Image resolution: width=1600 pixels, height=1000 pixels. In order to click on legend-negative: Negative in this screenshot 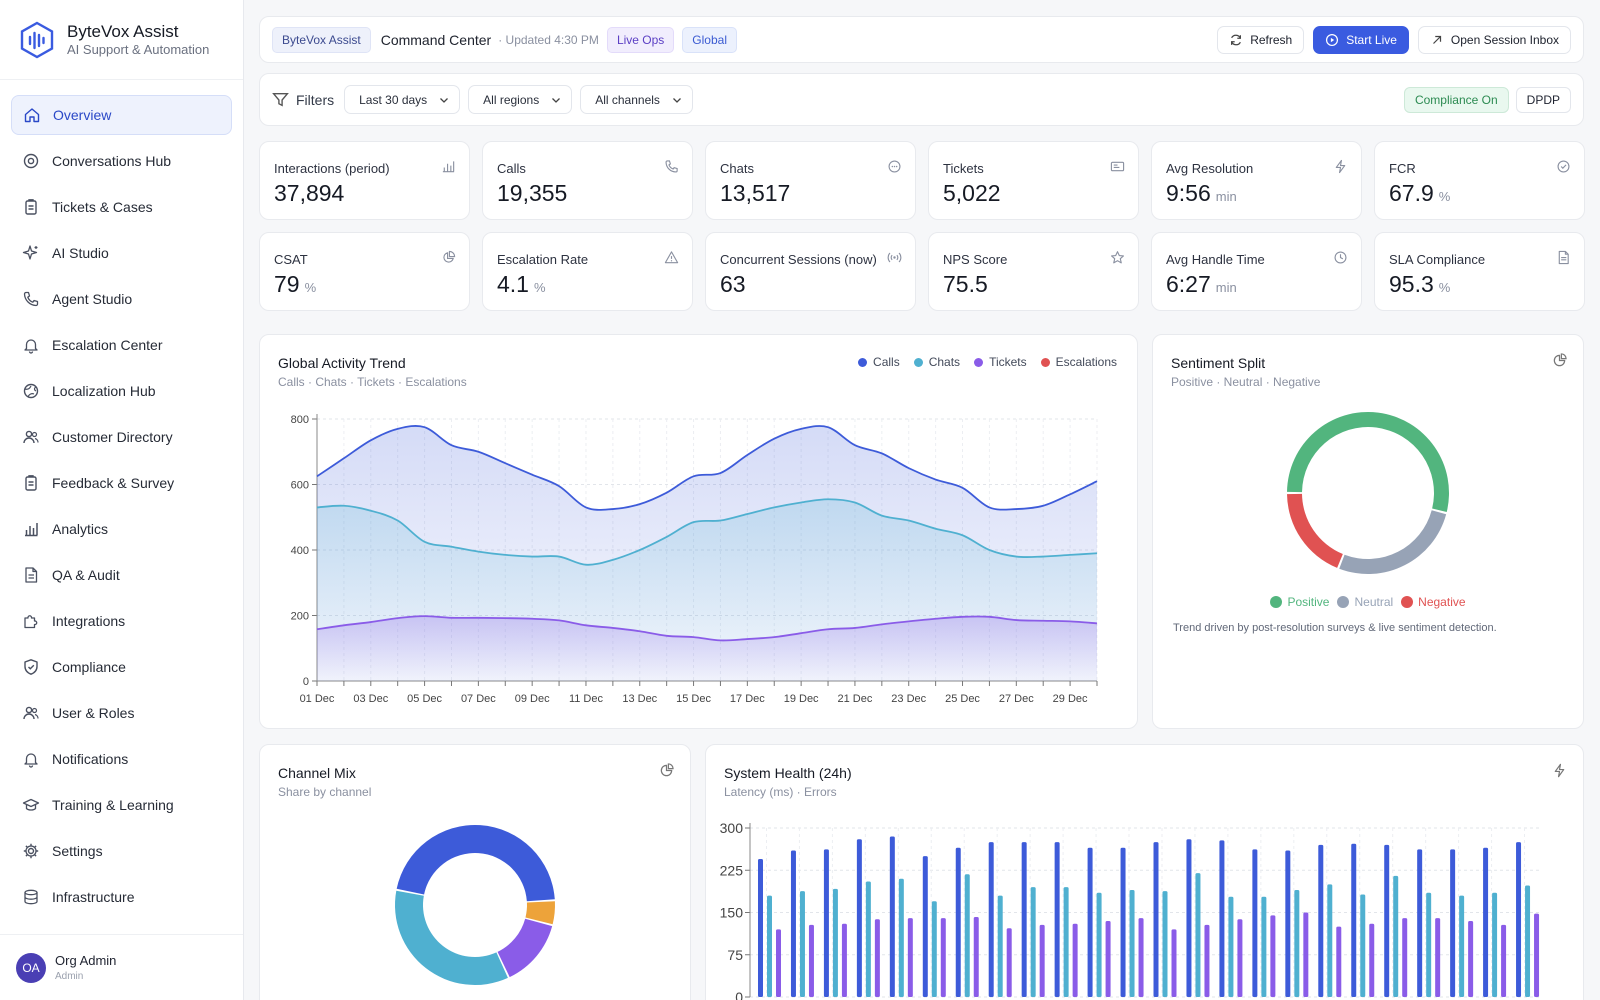, I will do `click(1433, 602)`.